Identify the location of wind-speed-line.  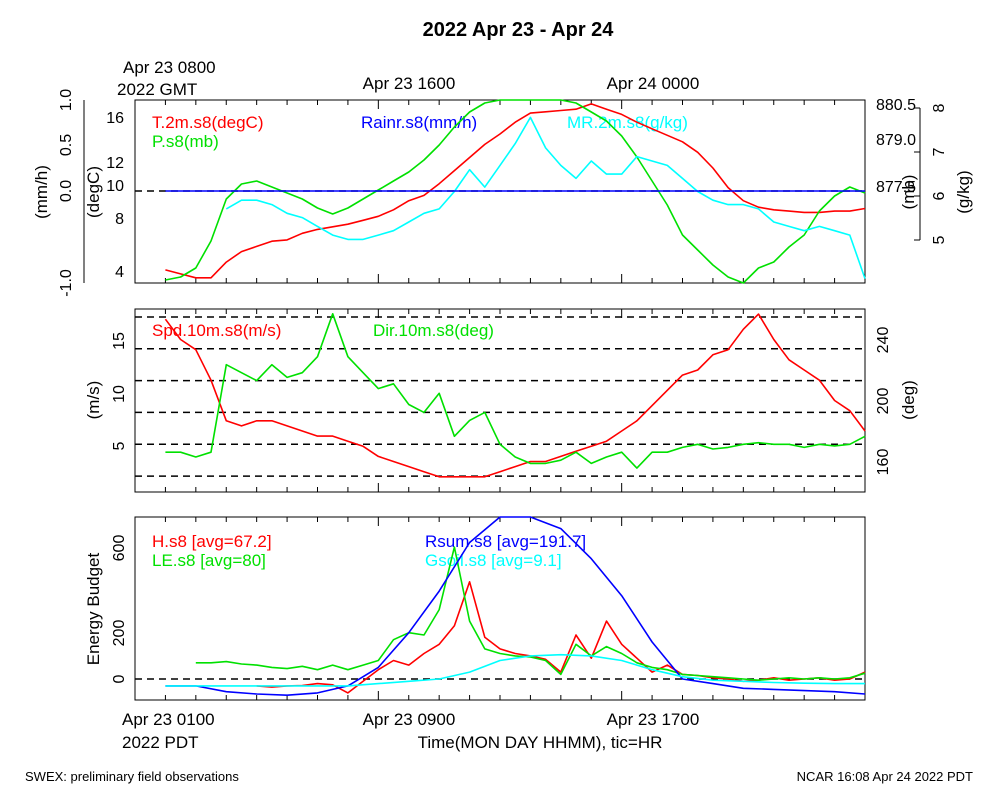
(515, 395).